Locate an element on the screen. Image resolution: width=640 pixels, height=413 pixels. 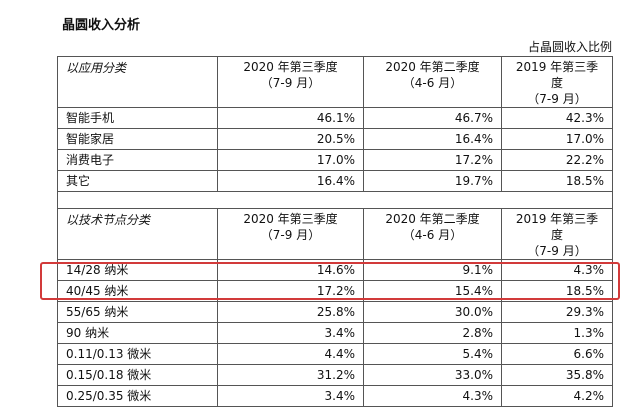
cell-value: 31.2% is located at coordinates (290, 375).